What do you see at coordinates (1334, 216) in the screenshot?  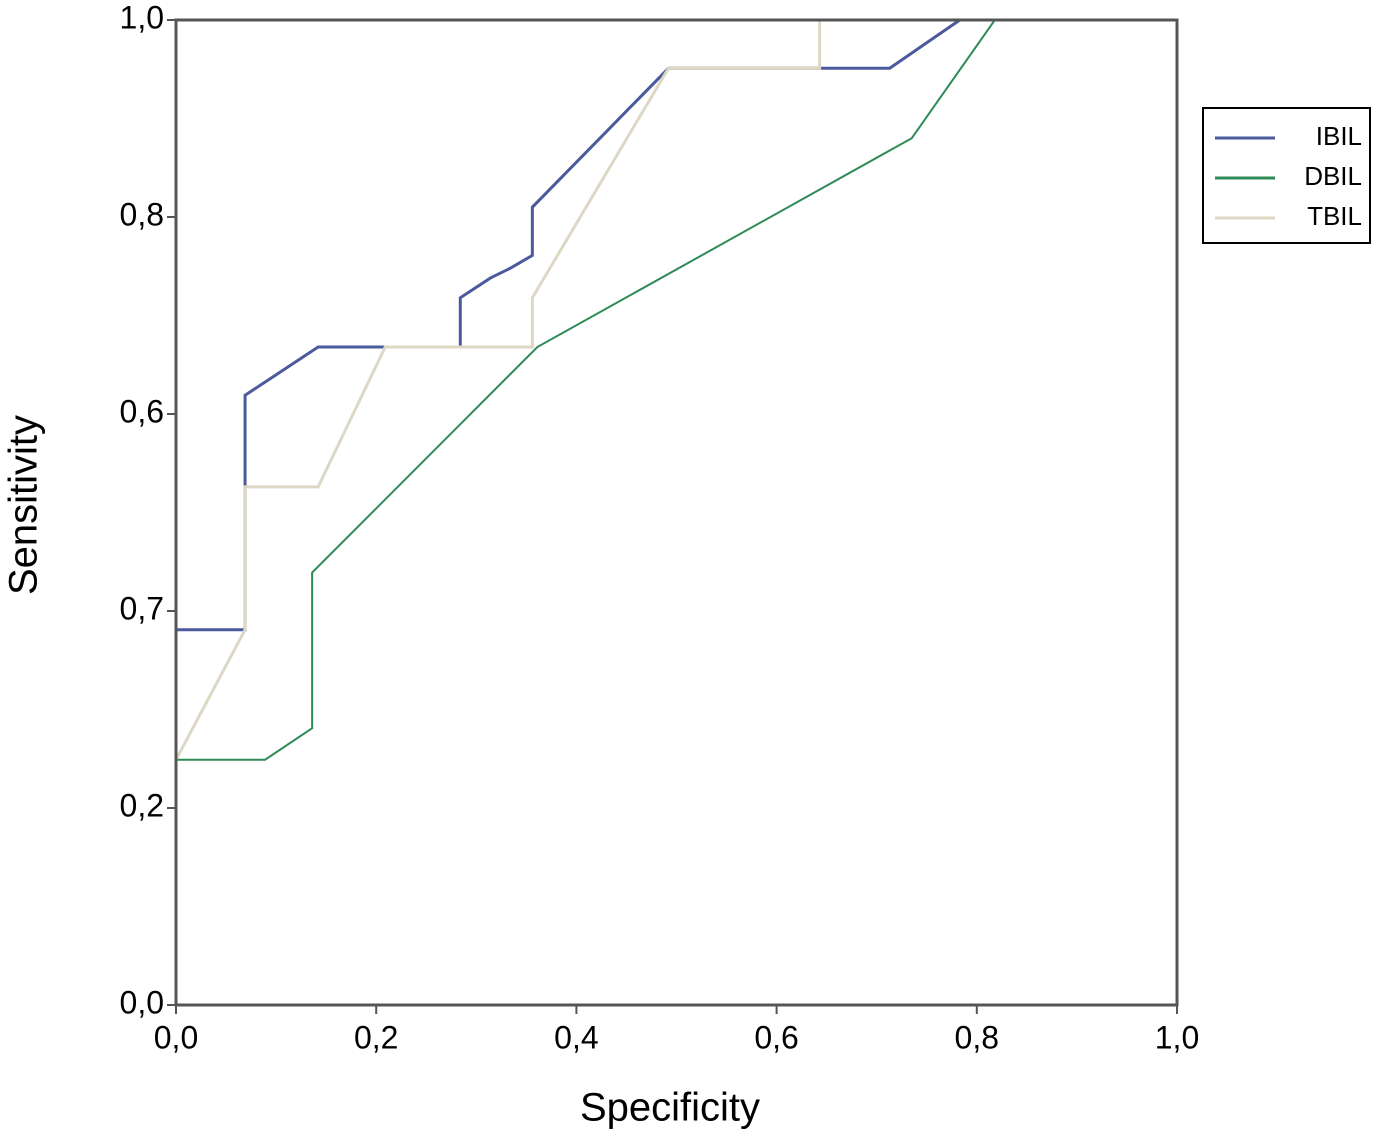 I see `legend-label: TBIL` at bounding box center [1334, 216].